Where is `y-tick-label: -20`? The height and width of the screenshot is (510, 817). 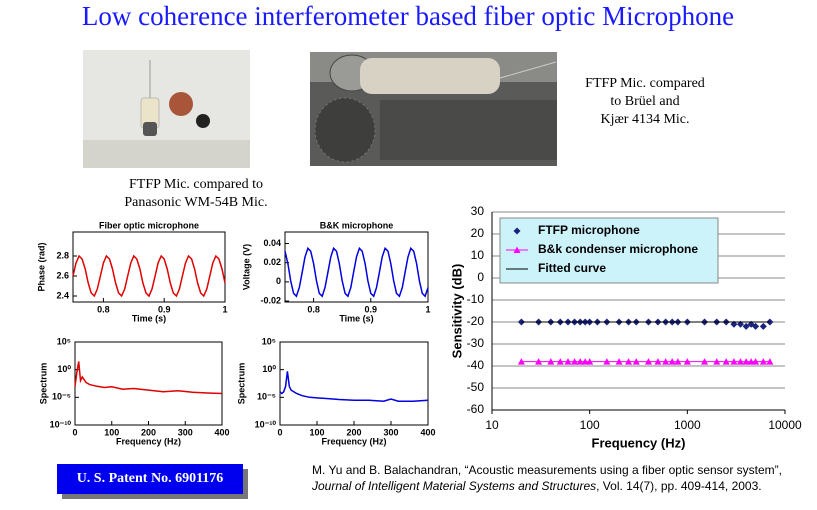
y-tick-label: -20 is located at coordinates (476, 321).